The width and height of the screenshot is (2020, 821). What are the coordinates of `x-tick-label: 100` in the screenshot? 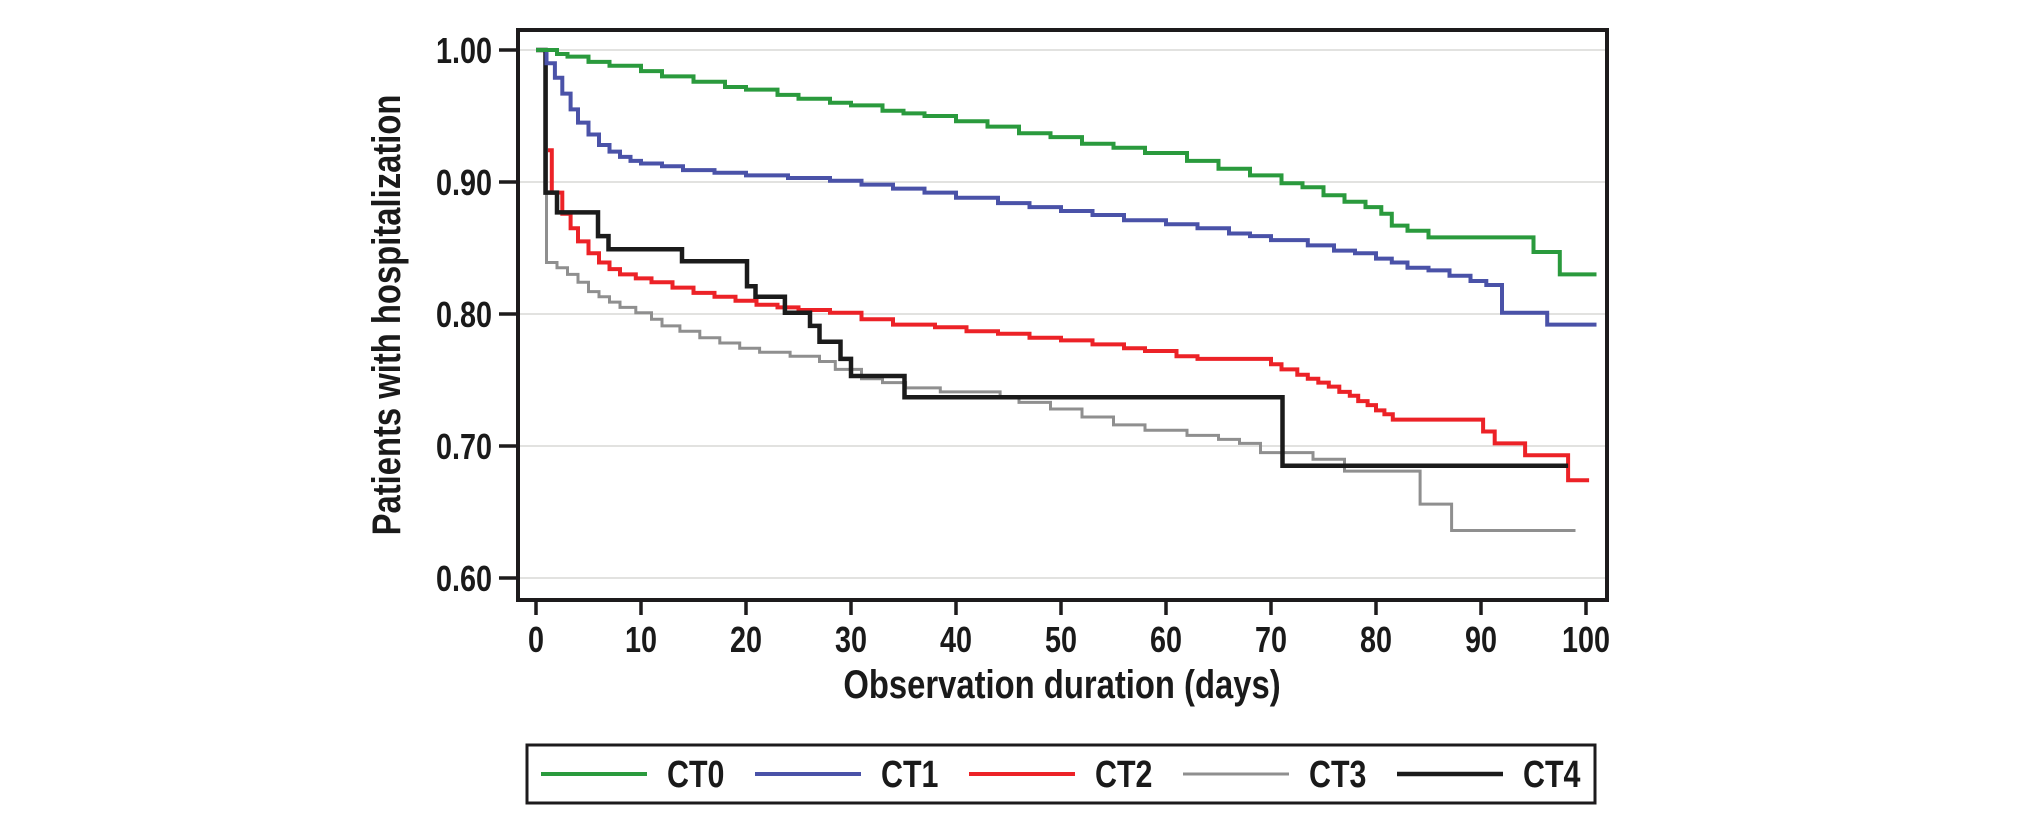 It's located at (1586, 639).